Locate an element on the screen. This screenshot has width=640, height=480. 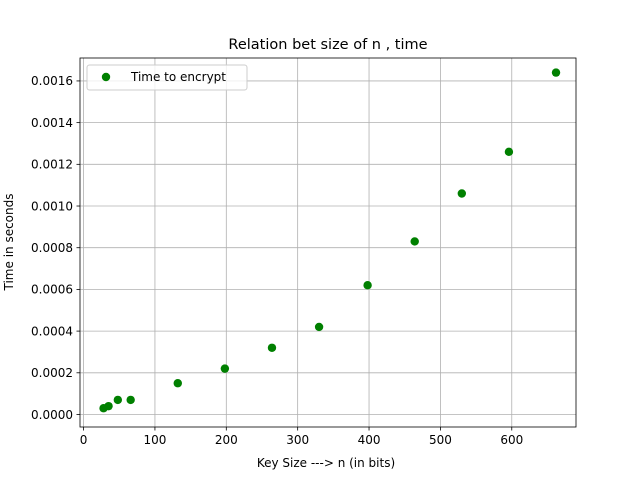
x-tick-label: 0 is located at coordinates (84, 440).